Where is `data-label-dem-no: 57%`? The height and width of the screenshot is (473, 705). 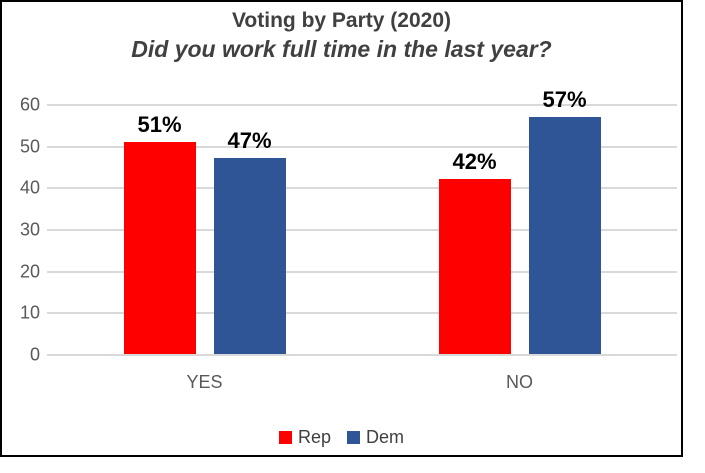
data-label-dem-no: 57% is located at coordinates (564, 99).